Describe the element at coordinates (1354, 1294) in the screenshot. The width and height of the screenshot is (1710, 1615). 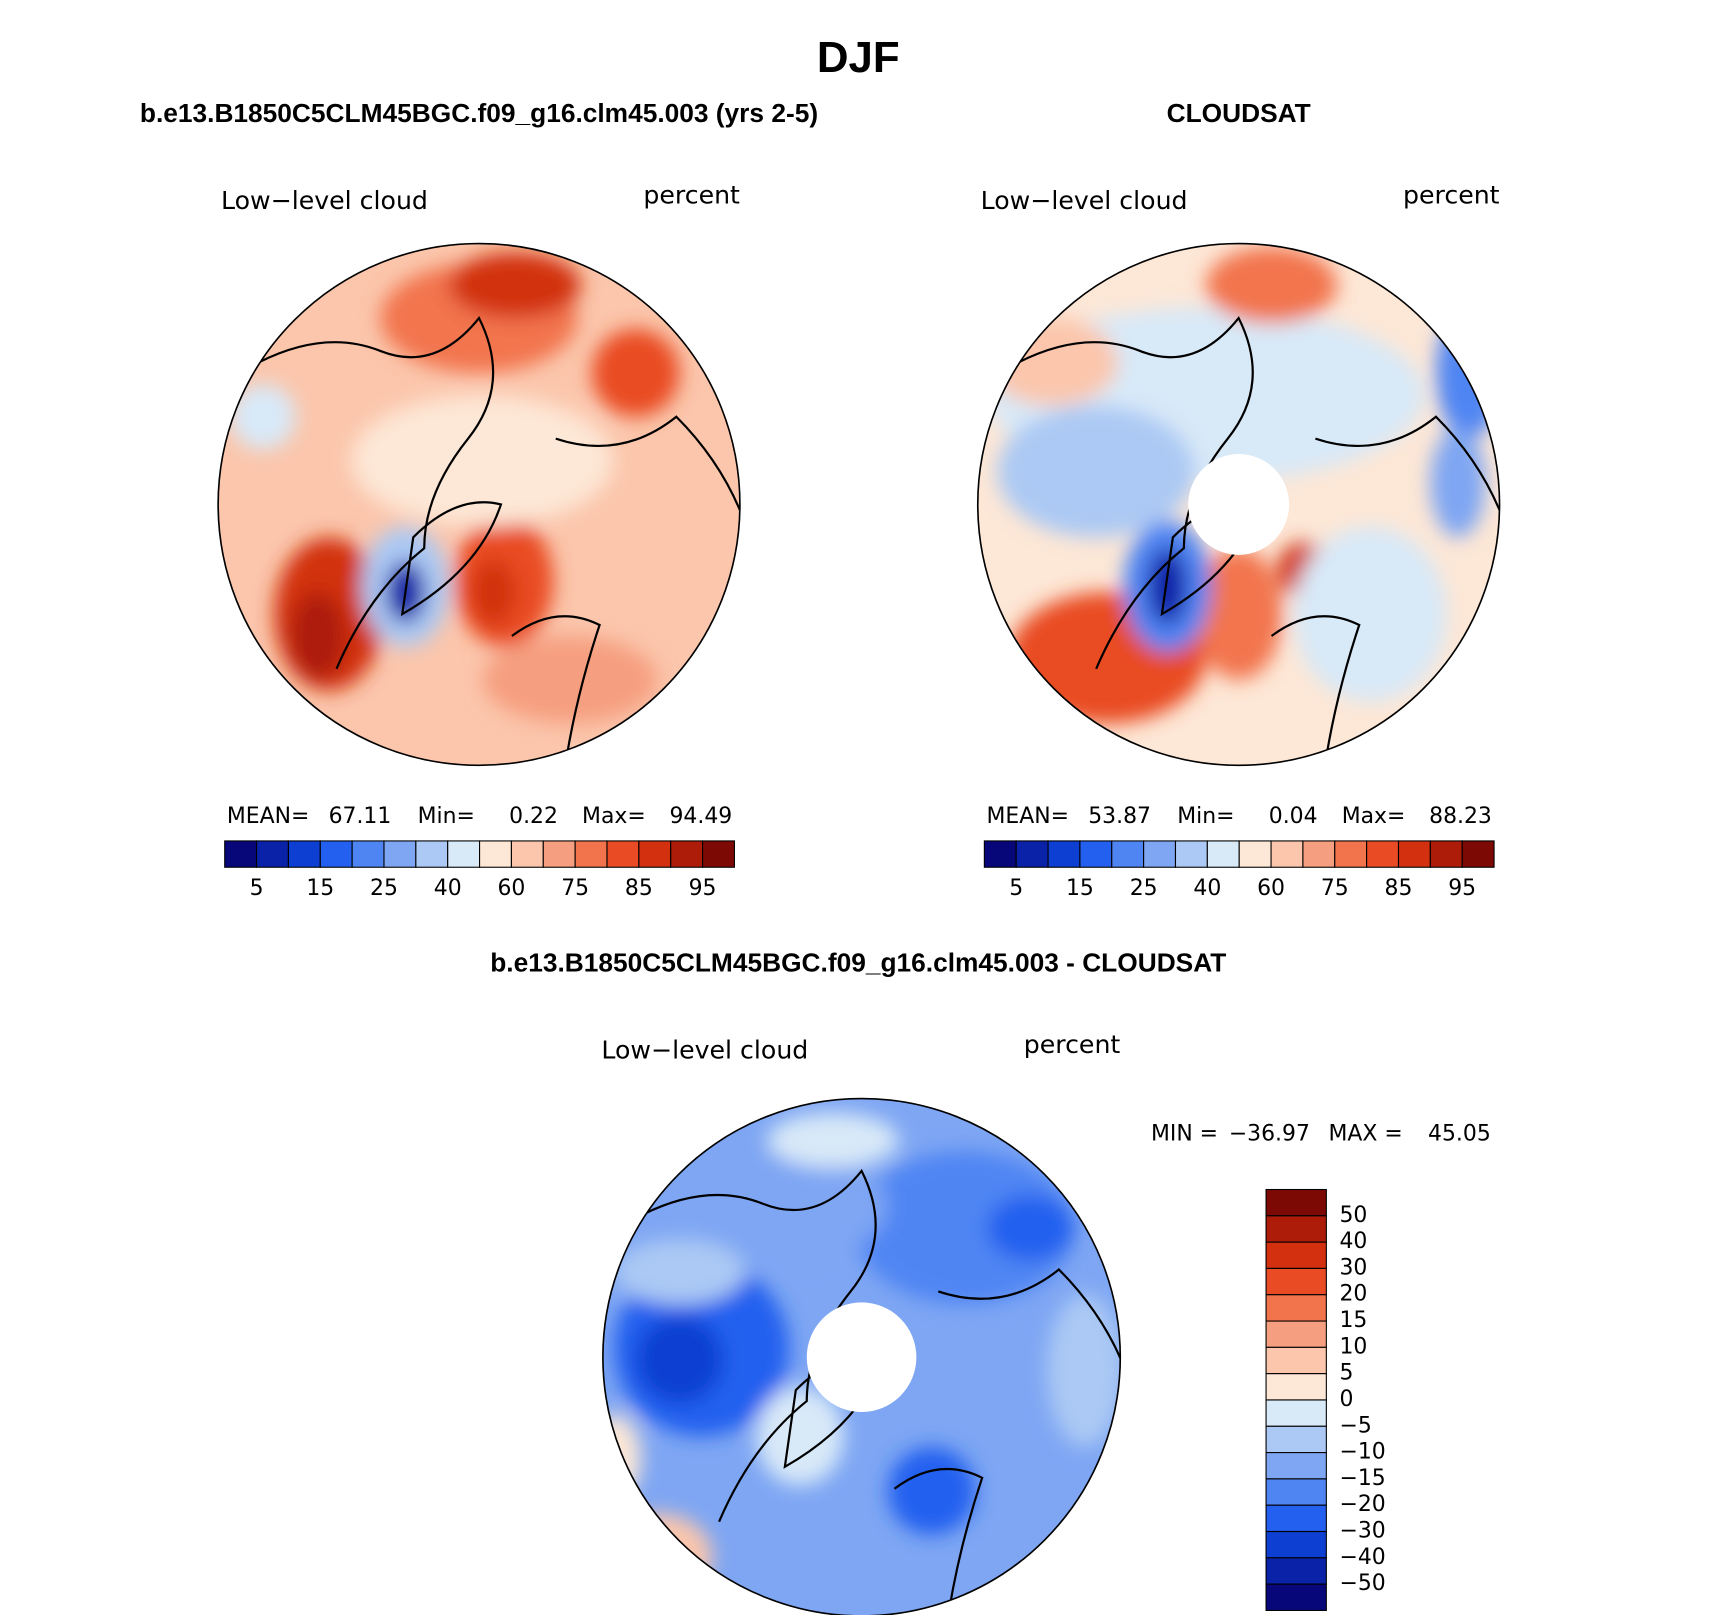
I see `colorbar-label: 20` at that location.